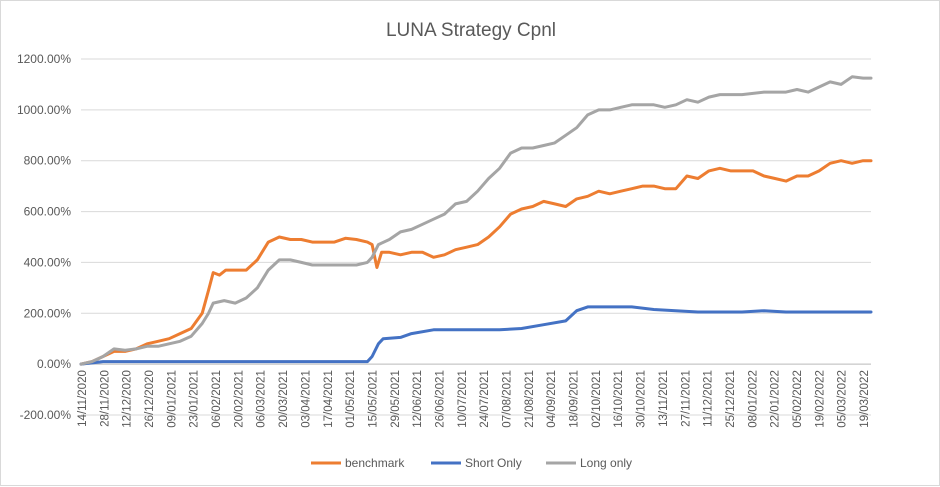  What do you see at coordinates (418, 399) in the screenshot?
I see `x-tick-label: 12/06/2021` at bounding box center [418, 399].